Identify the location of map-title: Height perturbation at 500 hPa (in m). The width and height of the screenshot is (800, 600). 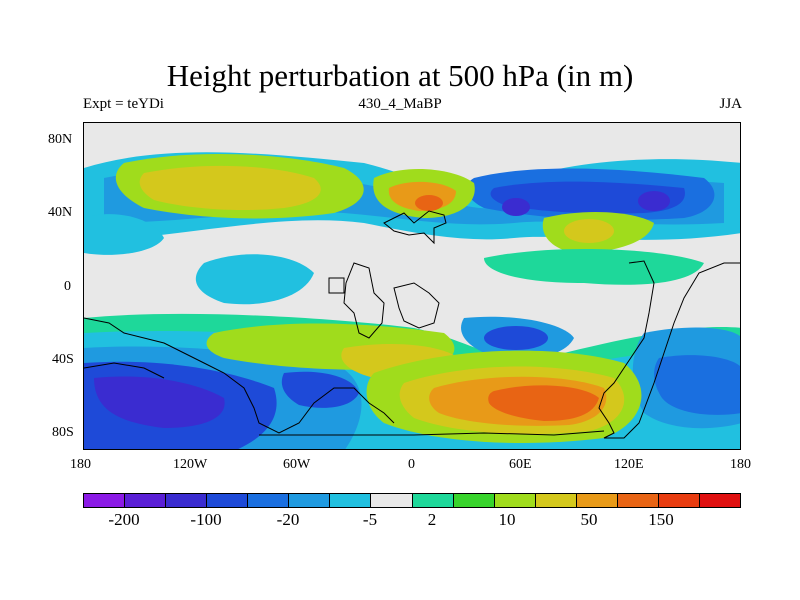
(400, 75).